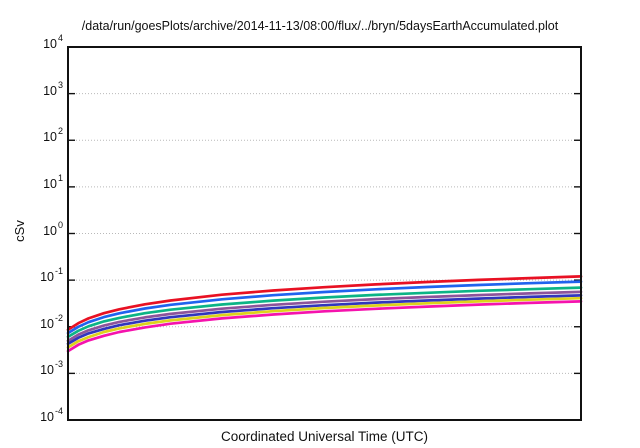 Image resolution: width=640 pixels, height=448 pixels. What do you see at coordinates (53, 135) in the screenshot?
I see `y-axis-tick-label: 10 2` at bounding box center [53, 135].